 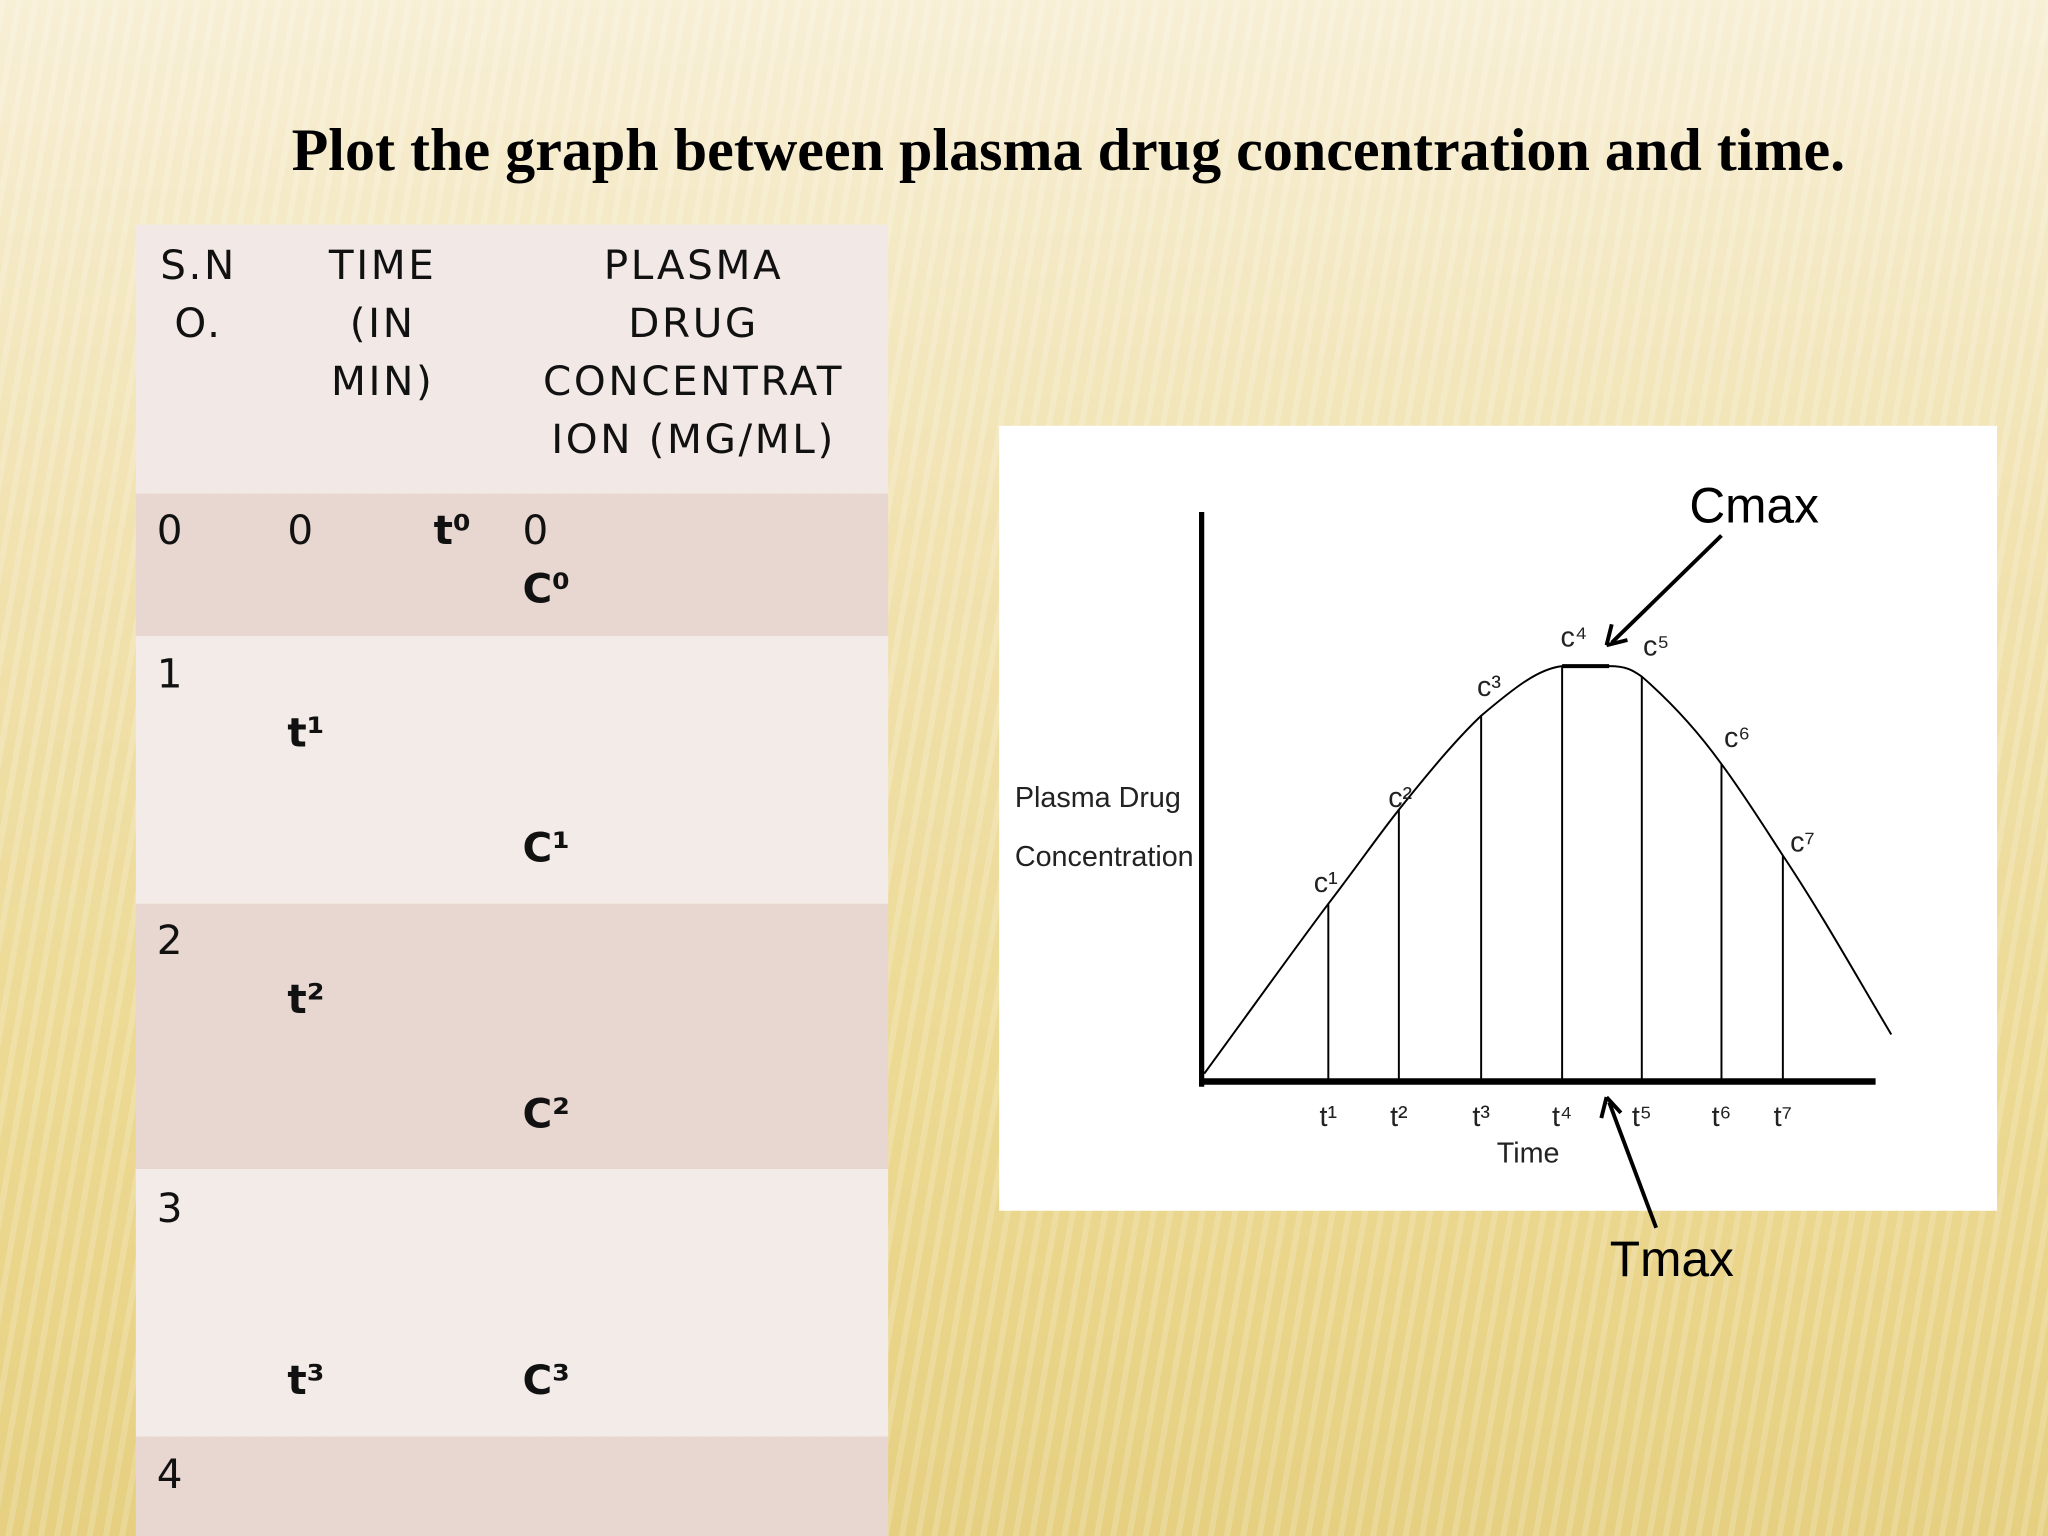 I want to click on concentration-label: c⁶, so click(x=1737, y=738).